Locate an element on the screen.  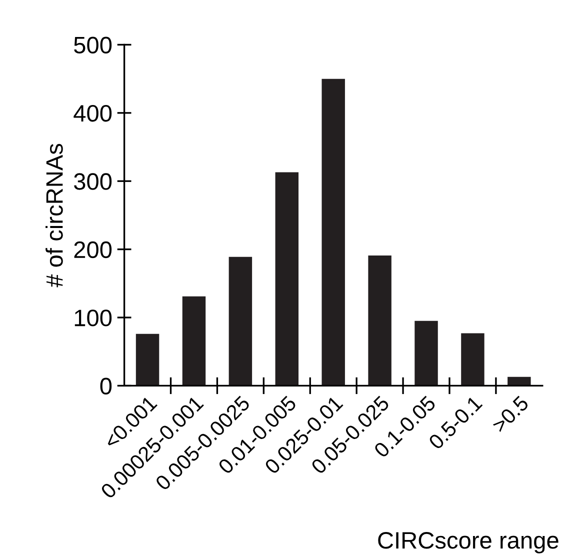
y-tick-label: 300 is located at coordinates (93, 181).